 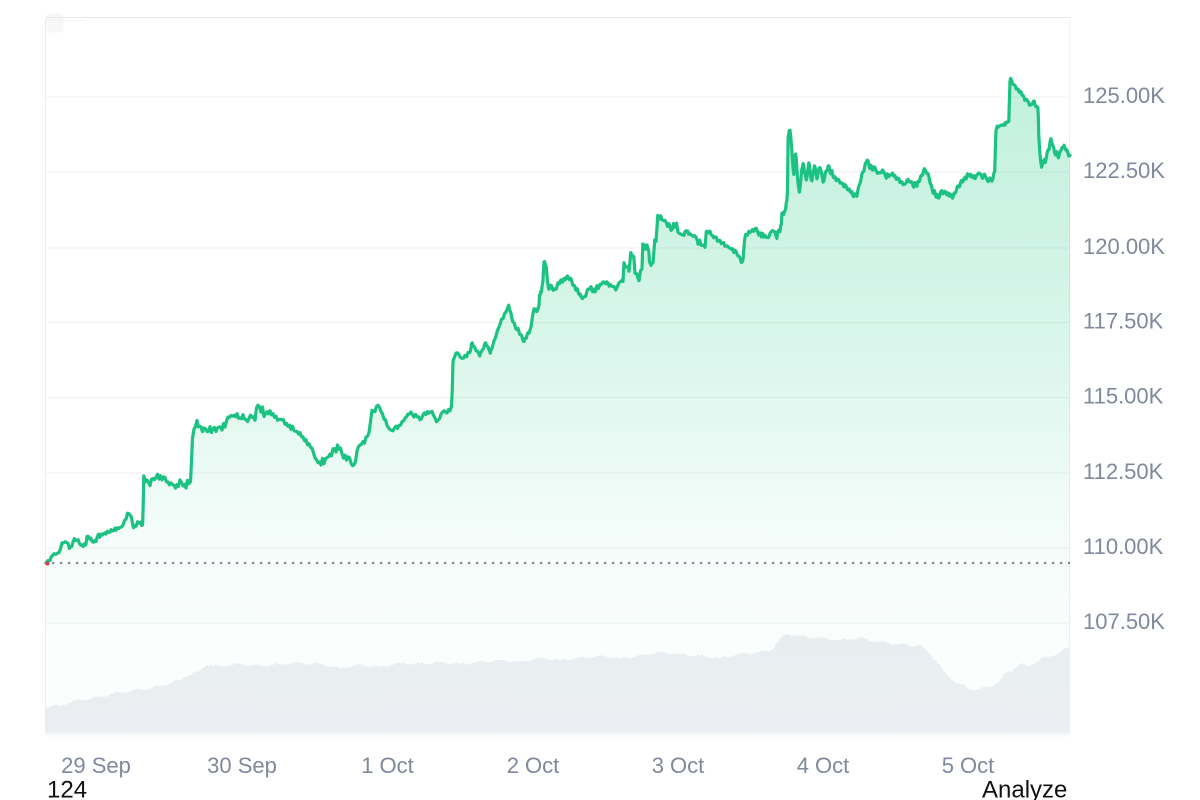 What do you see at coordinates (67, 788) in the screenshot?
I see `svg-text: 124` at bounding box center [67, 788].